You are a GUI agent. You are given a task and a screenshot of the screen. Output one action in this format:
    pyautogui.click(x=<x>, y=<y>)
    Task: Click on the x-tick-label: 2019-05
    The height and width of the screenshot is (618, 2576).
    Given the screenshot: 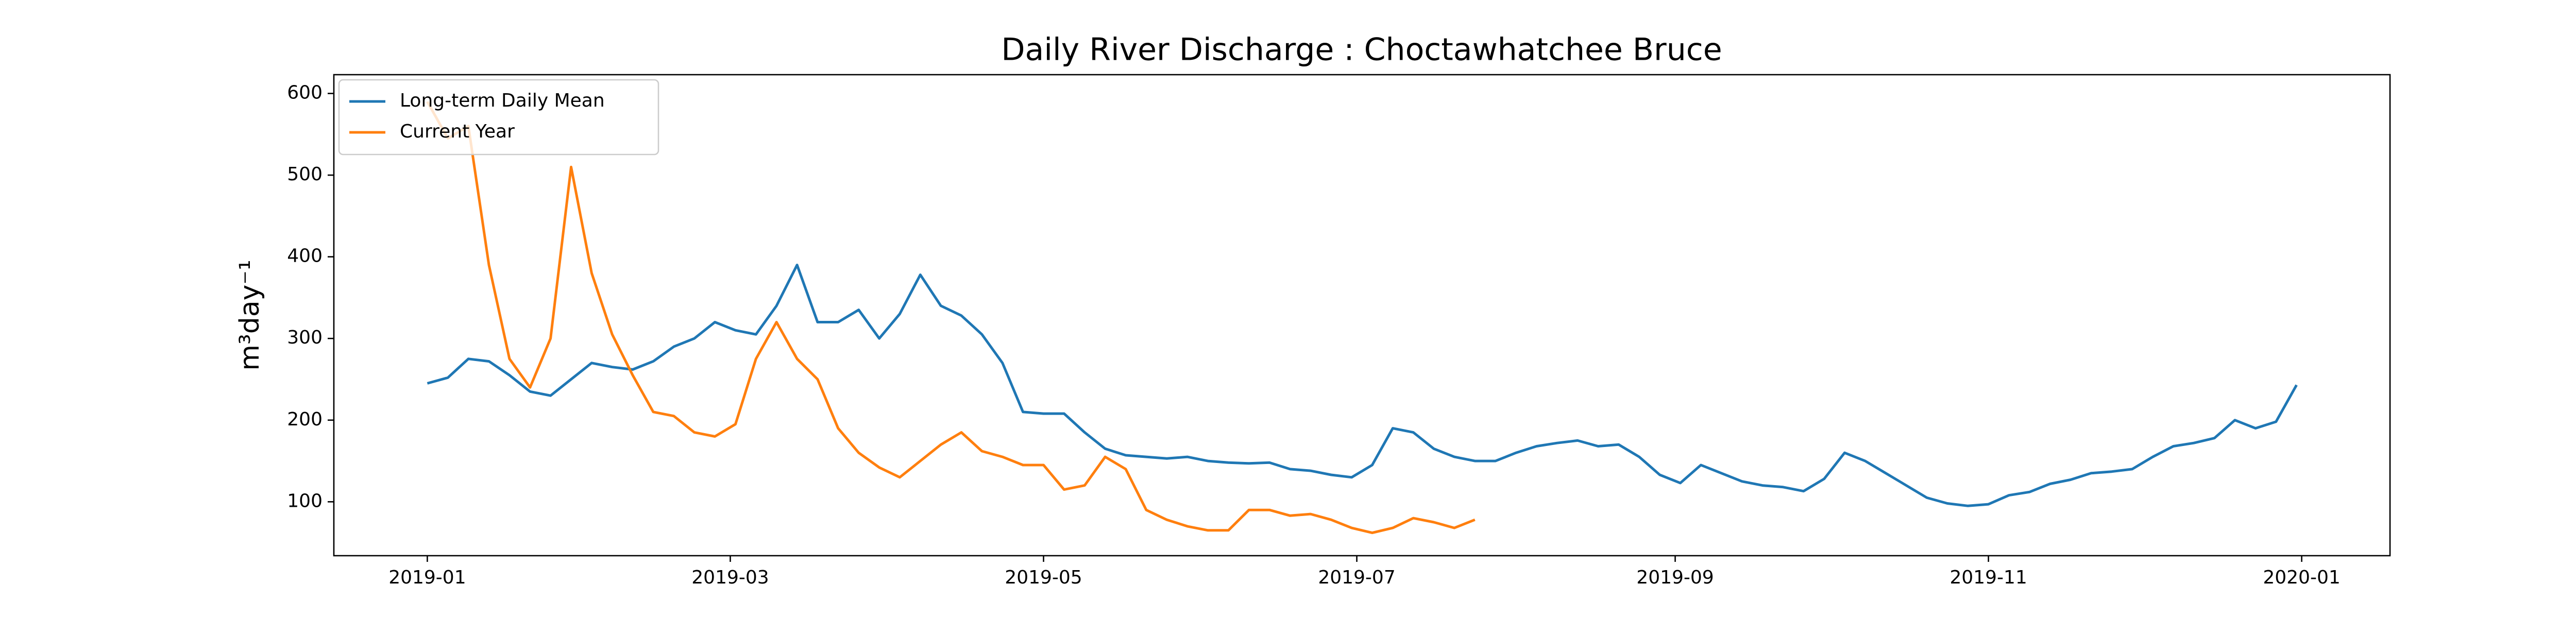 What is the action you would take?
    pyautogui.click(x=1043, y=577)
    